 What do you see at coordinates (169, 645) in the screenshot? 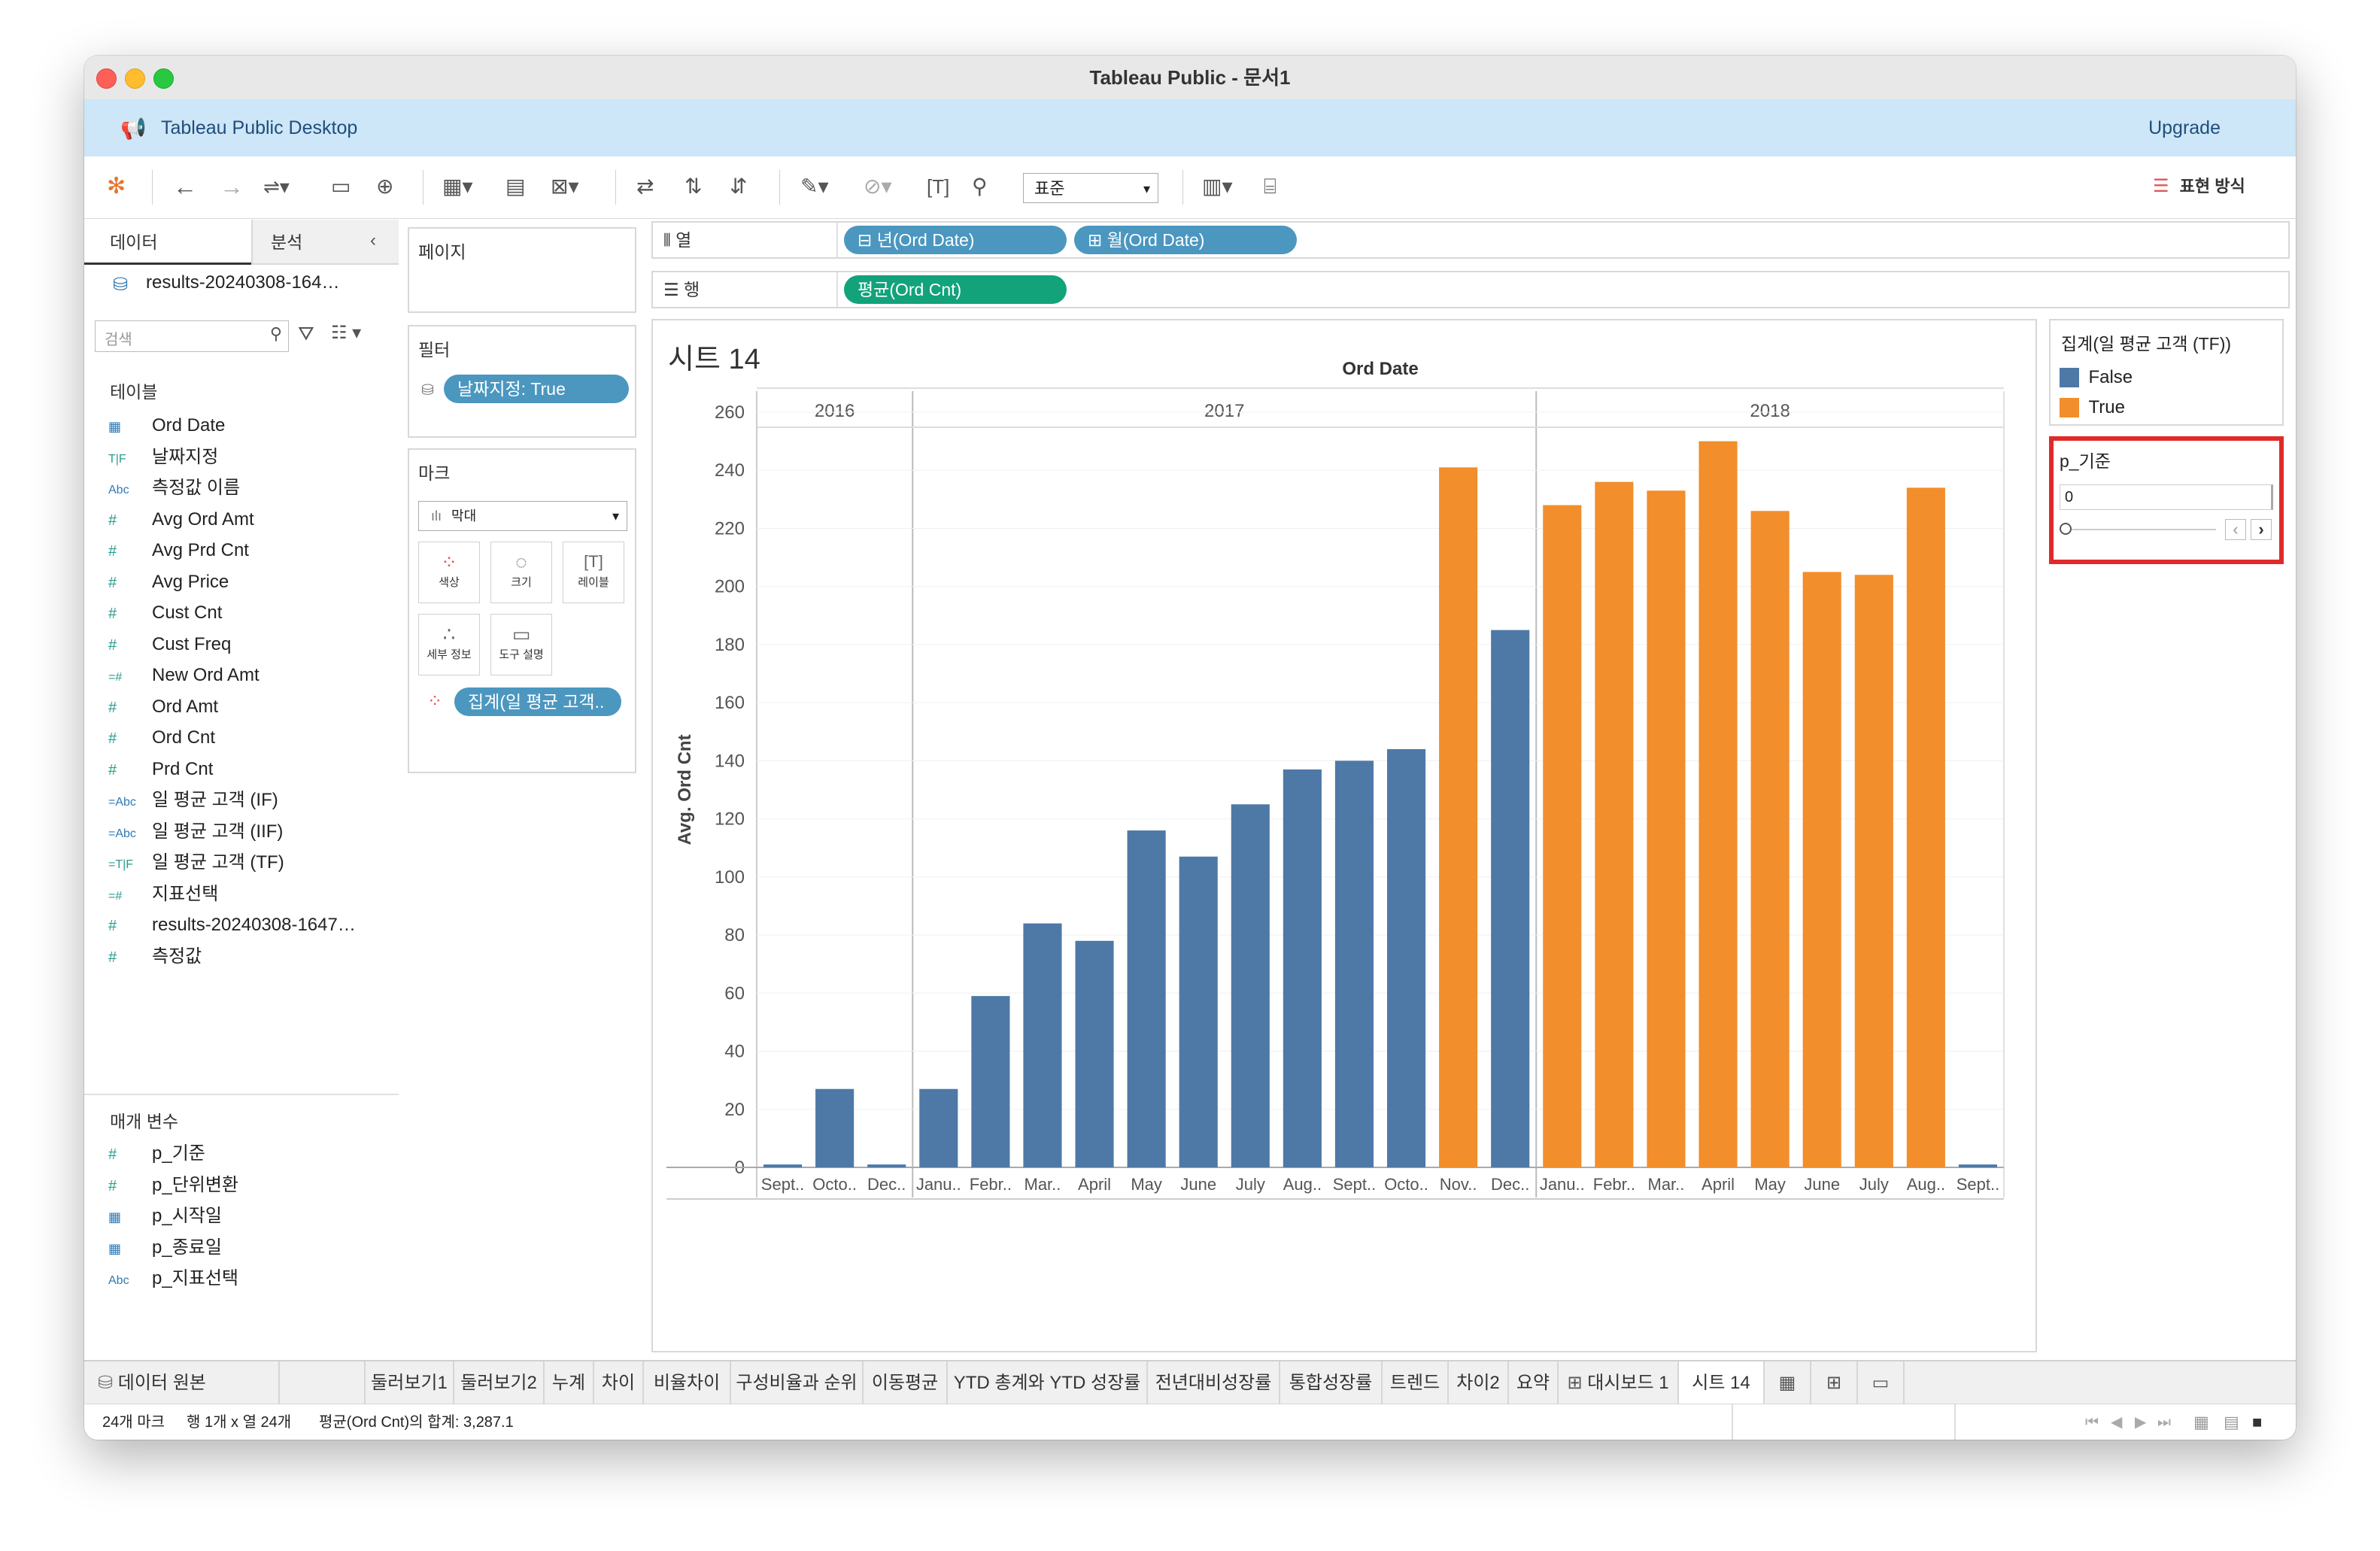
I see `field-item: # Cust Freq` at bounding box center [169, 645].